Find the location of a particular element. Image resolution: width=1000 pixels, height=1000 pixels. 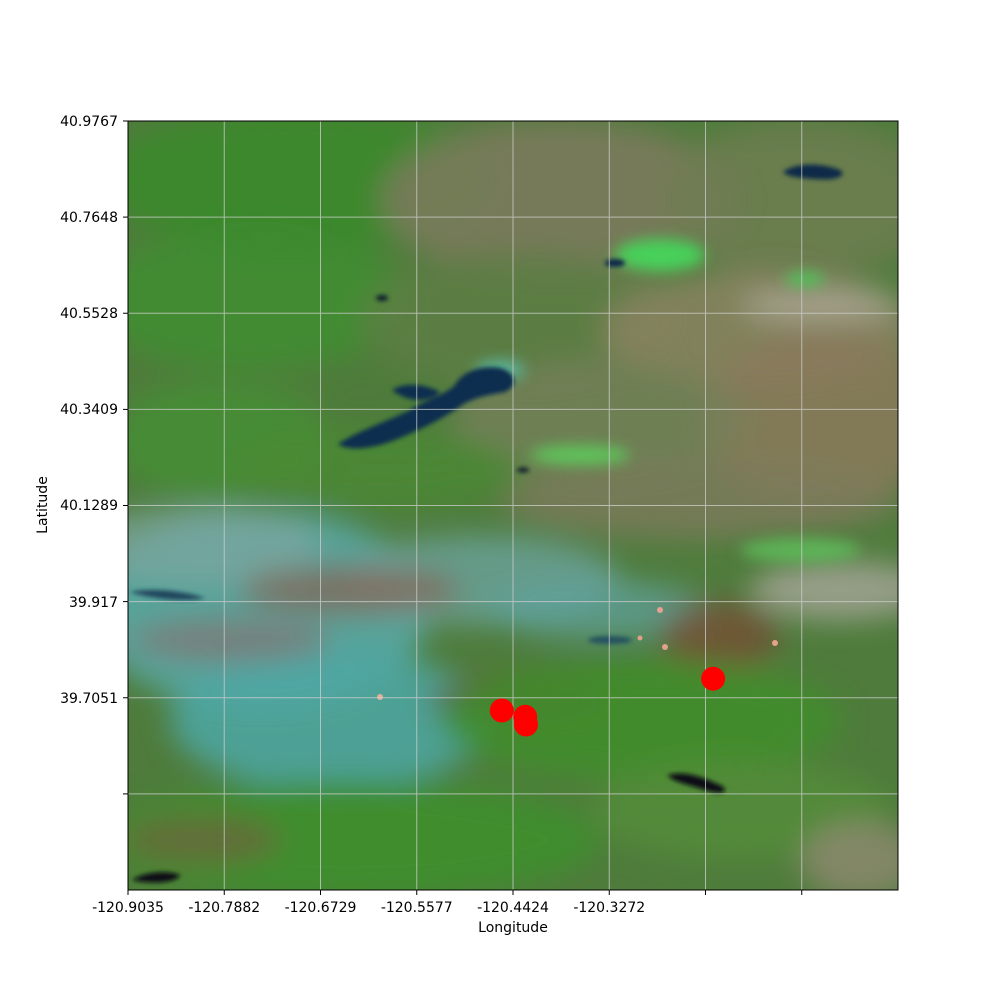

y-tick-label: 39.7051 is located at coordinates (89, 699).